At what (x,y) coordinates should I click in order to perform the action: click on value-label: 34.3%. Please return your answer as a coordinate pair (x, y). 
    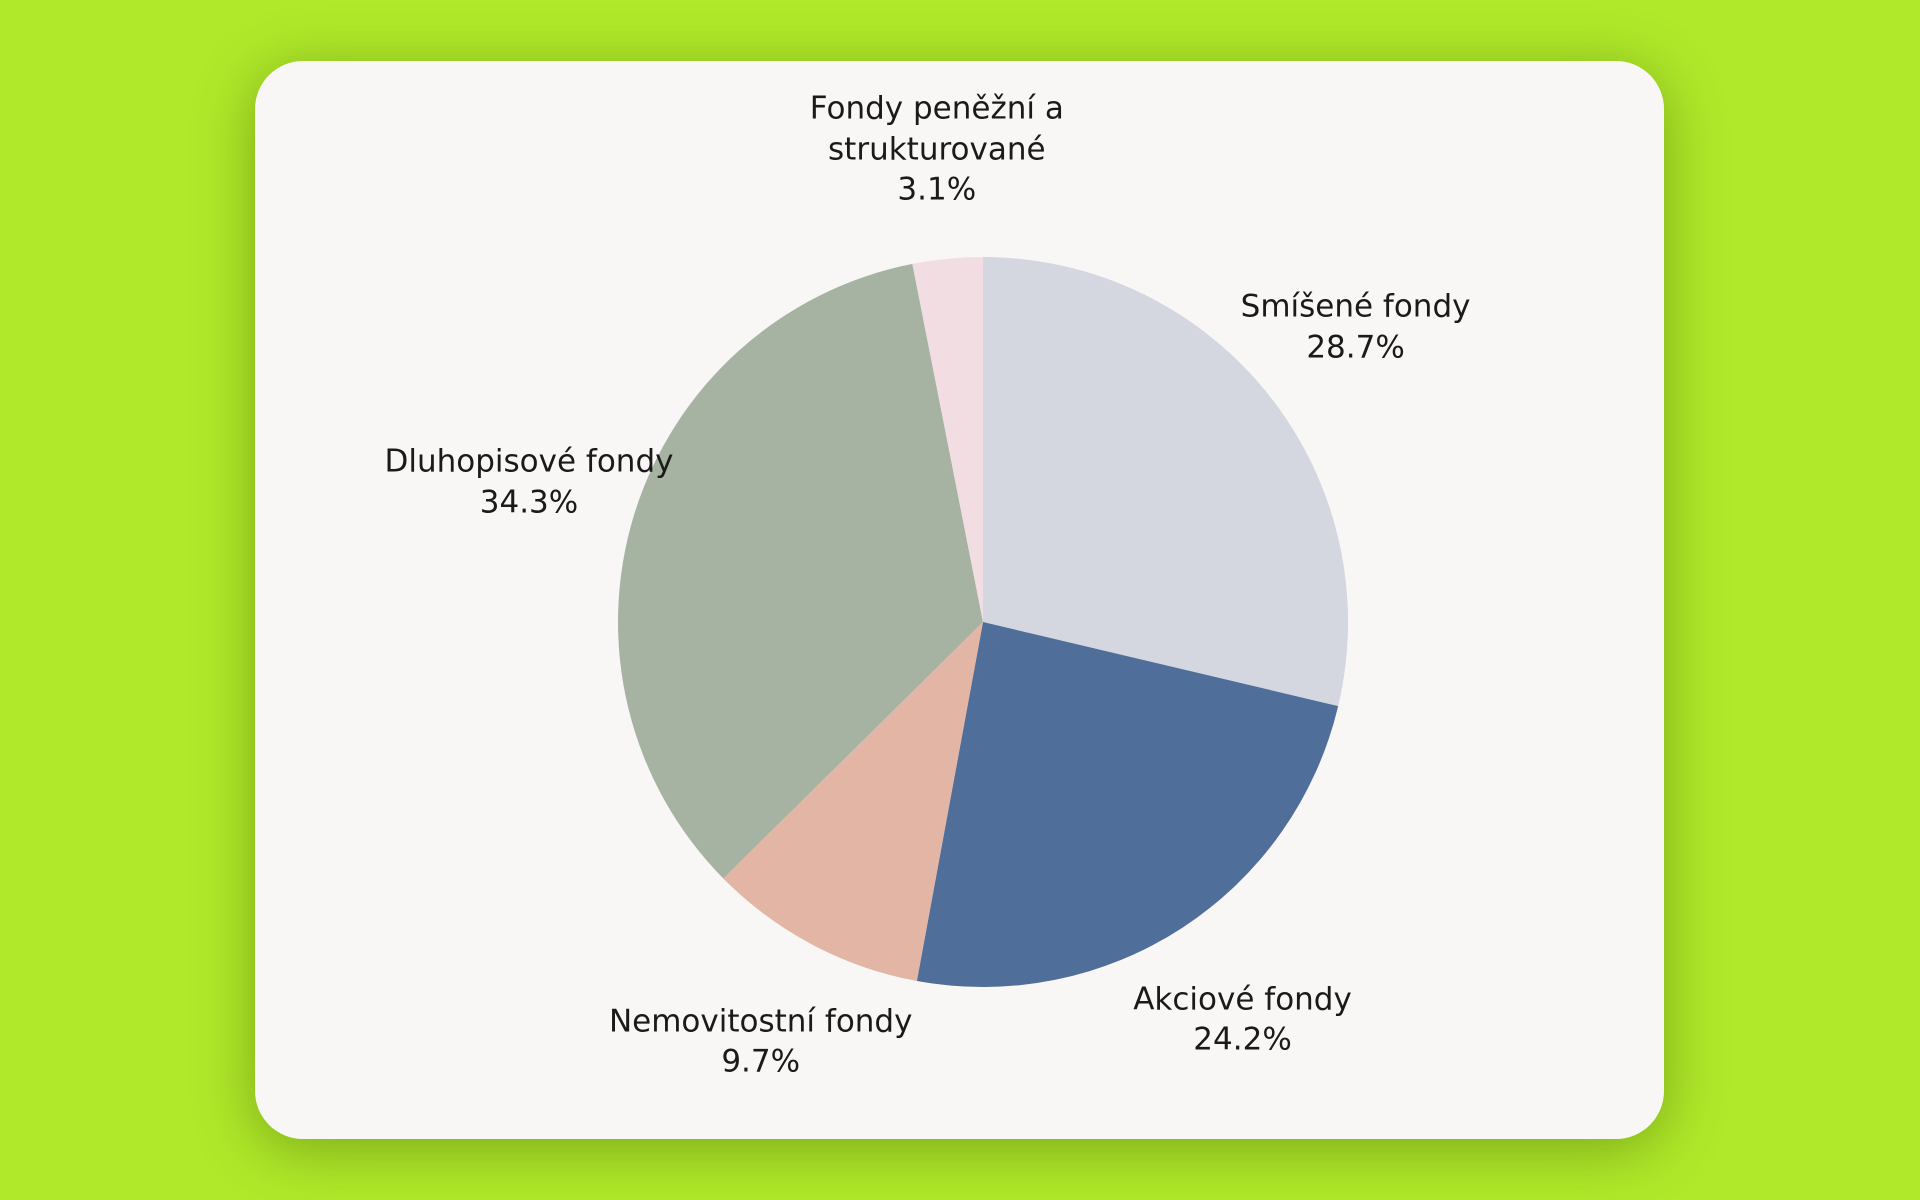
    Looking at the image, I should click on (529, 502).